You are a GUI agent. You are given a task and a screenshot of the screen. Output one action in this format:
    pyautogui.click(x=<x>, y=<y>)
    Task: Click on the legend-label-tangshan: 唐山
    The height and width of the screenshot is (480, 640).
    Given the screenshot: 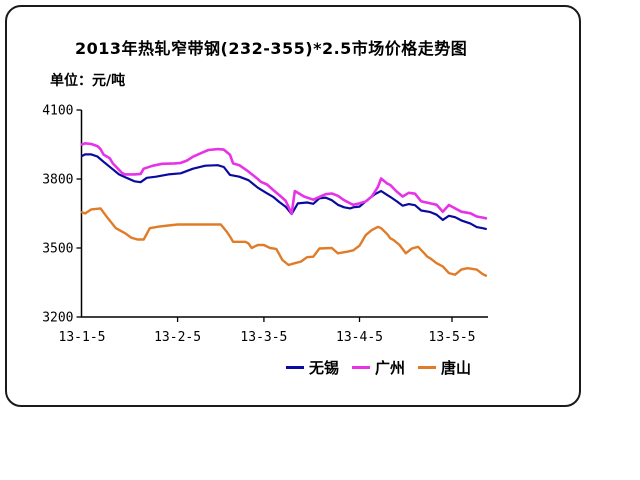 What is the action you would take?
    pyautogui.click(x=456, y=368)
    